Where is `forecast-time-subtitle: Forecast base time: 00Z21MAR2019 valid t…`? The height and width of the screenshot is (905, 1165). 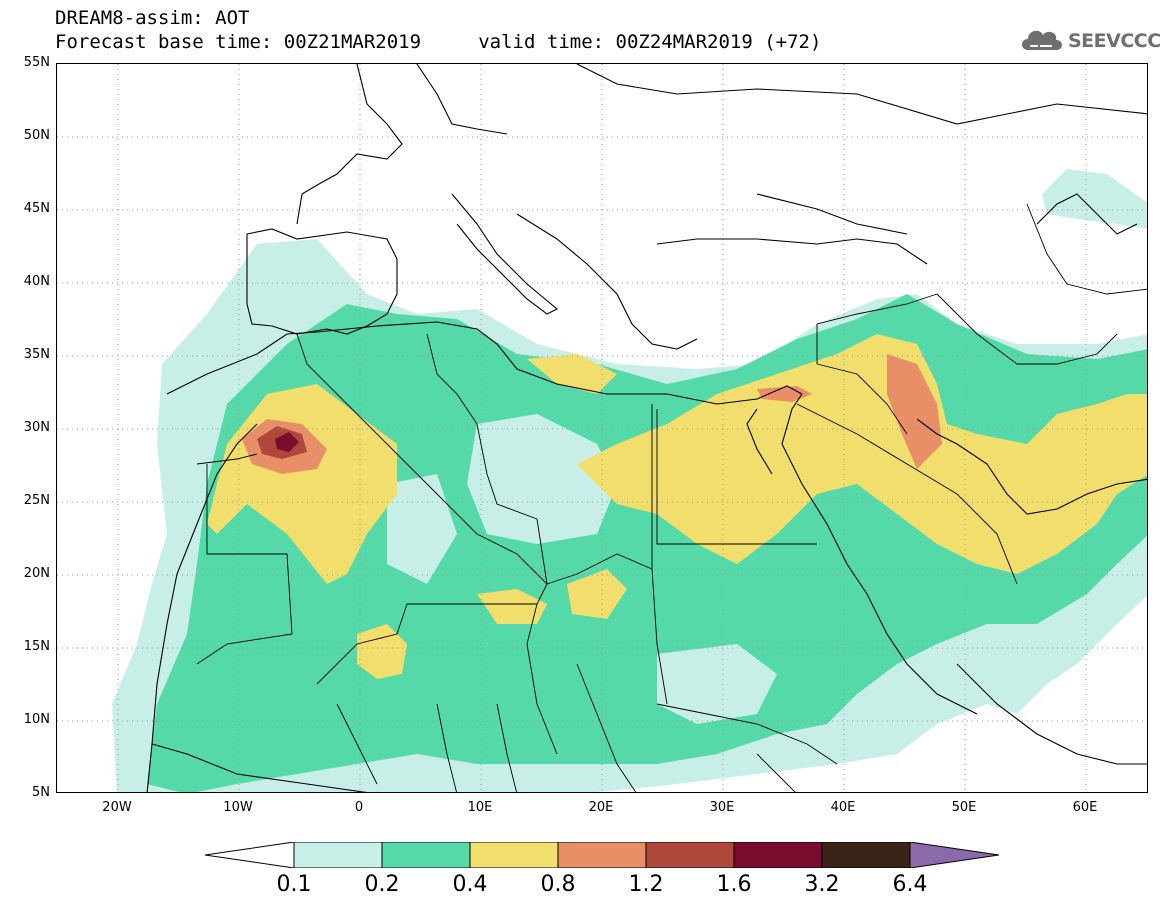 forecast-time-subtitle: Forecast base time: 00Z21MAR2019 valid t… is located at coordinates (438, 42).